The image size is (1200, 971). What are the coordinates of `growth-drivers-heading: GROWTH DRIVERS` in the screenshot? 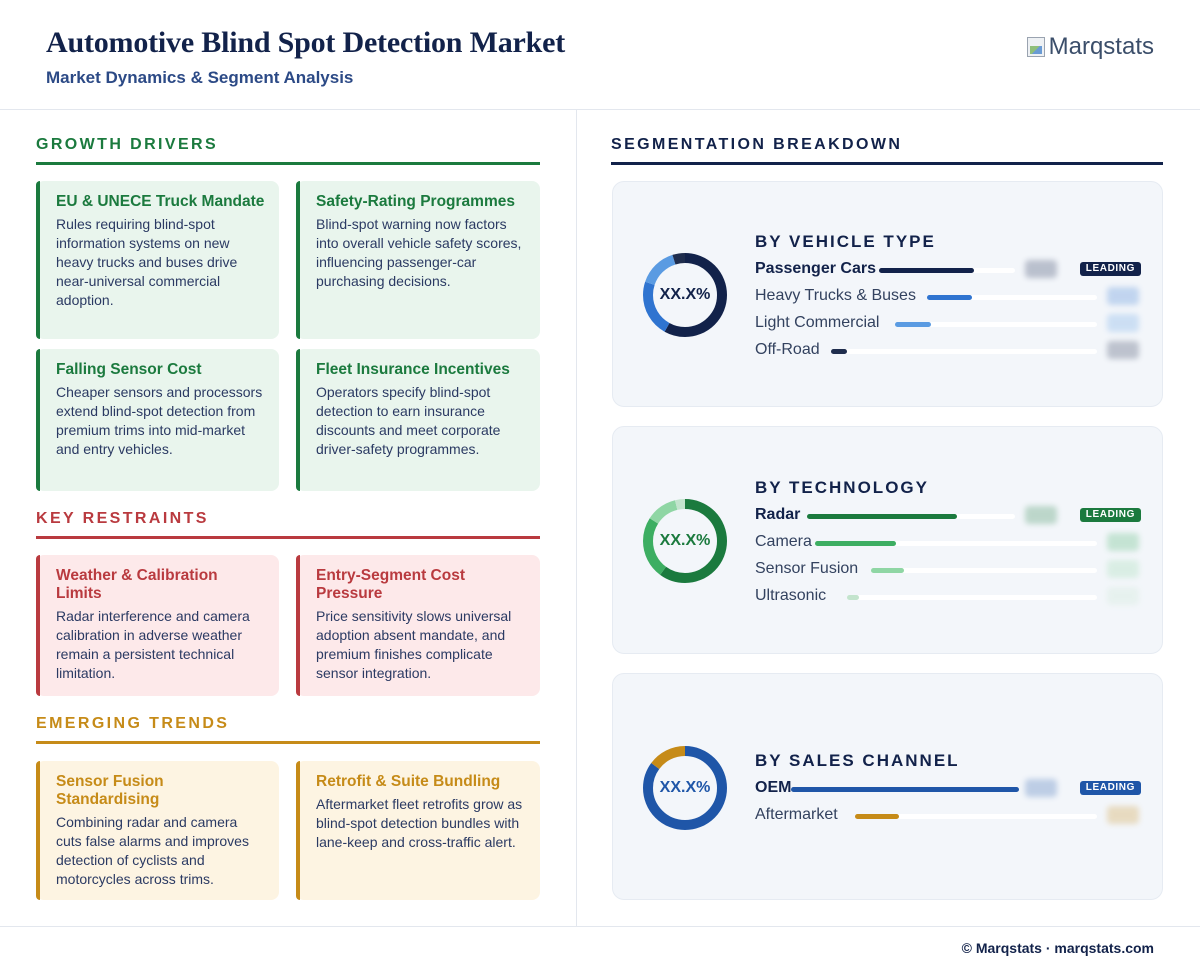 It's located at (127, 144).